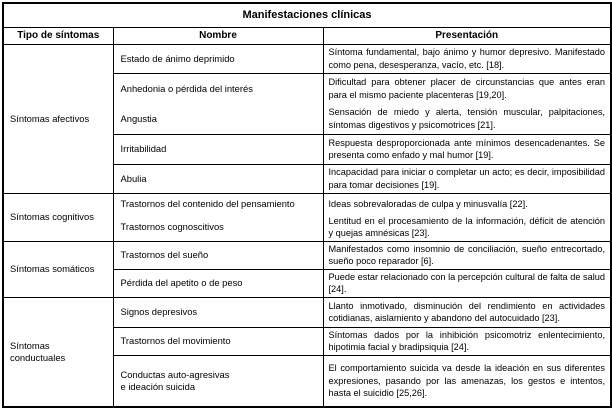 Image resolution: width=612 pixels, height=408 pixels. What do you see at coordinates (218, 58) in the screenshot?
I see `symptom-name-cell: Estado de ánimo deprimido` at bounding box center [218, 58].